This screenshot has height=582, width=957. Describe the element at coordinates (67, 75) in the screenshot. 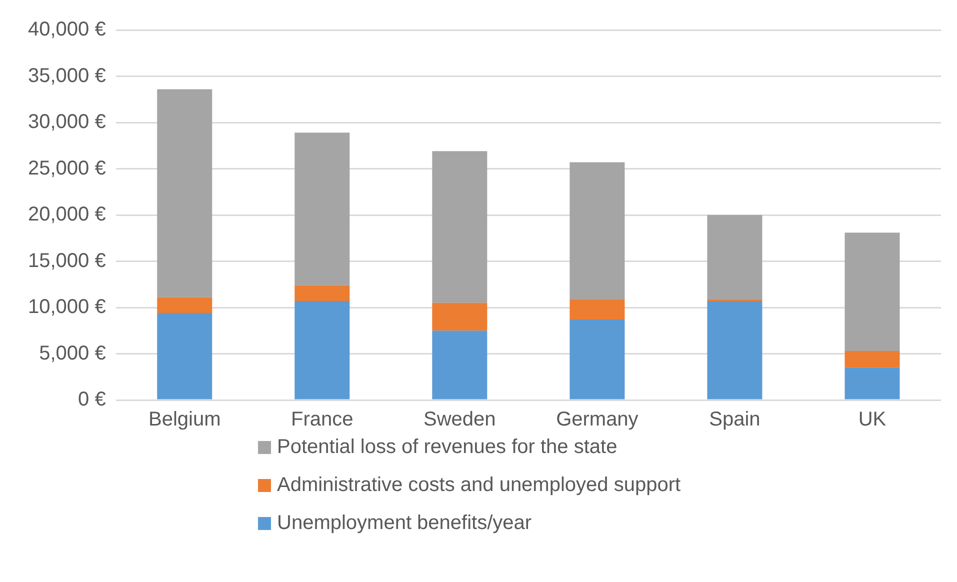

I see `y-tick-label: 35,000 €` at that location.